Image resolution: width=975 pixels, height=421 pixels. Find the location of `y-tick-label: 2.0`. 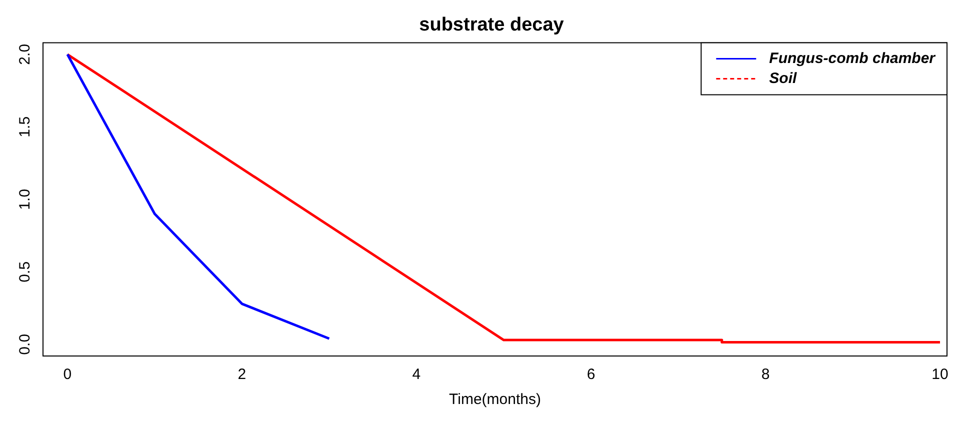

y-tick-label: 2.0 is located at coordinates (25, 54).